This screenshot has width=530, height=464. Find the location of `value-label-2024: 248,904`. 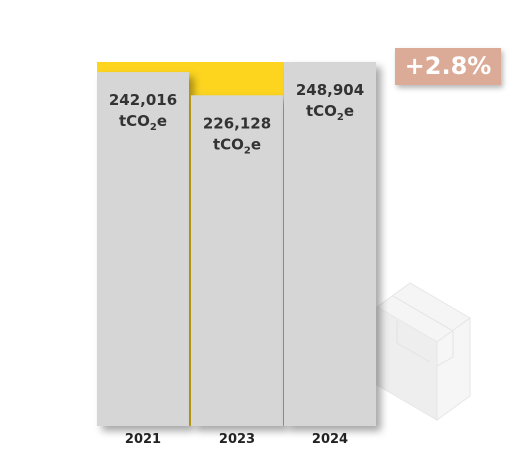

value-label-2024: 248,904 is located at coordinates (330, 90).